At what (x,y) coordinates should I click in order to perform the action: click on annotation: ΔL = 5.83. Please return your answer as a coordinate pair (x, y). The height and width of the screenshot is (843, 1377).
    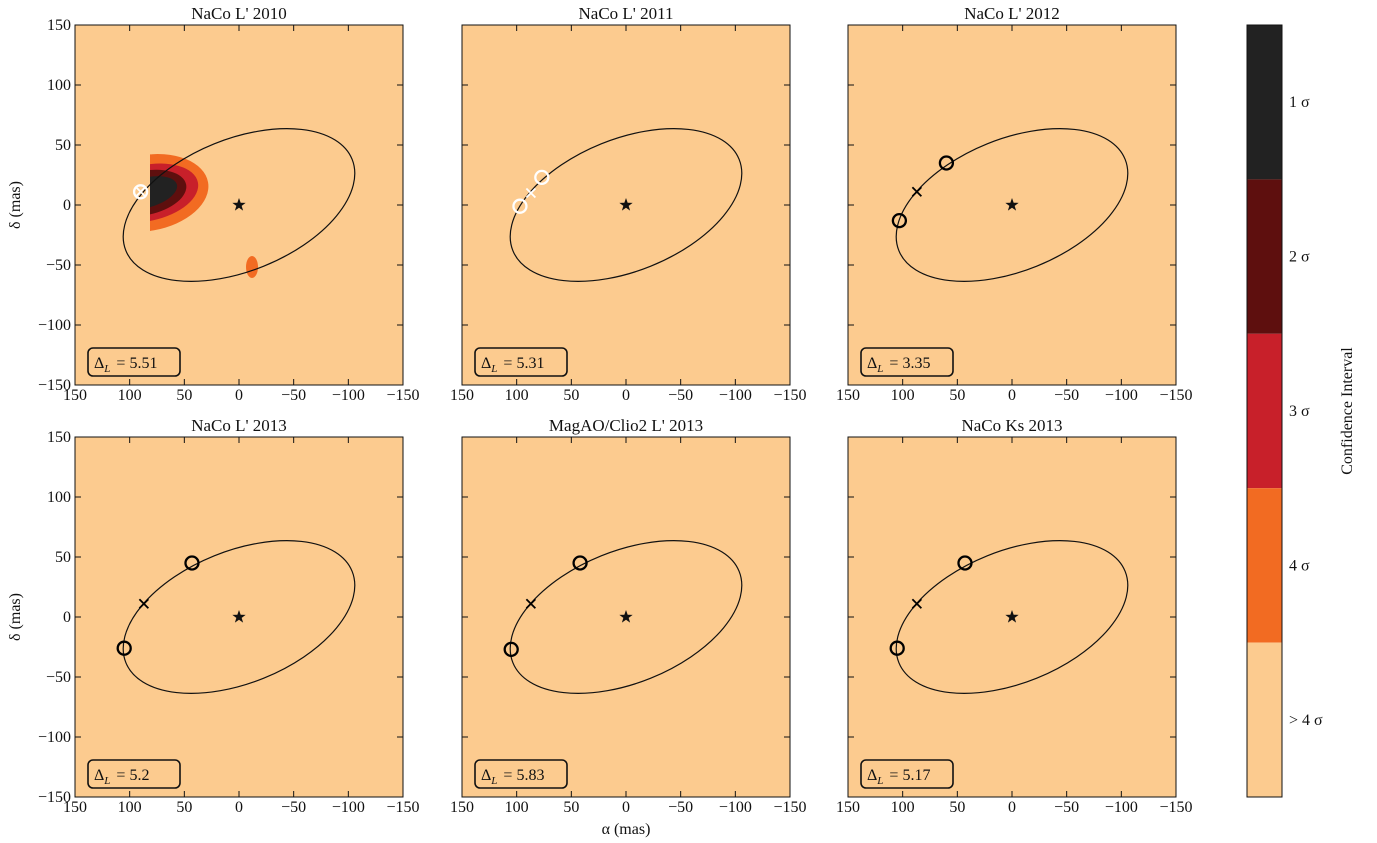
    Looking at the image, I should click on (512, 777).